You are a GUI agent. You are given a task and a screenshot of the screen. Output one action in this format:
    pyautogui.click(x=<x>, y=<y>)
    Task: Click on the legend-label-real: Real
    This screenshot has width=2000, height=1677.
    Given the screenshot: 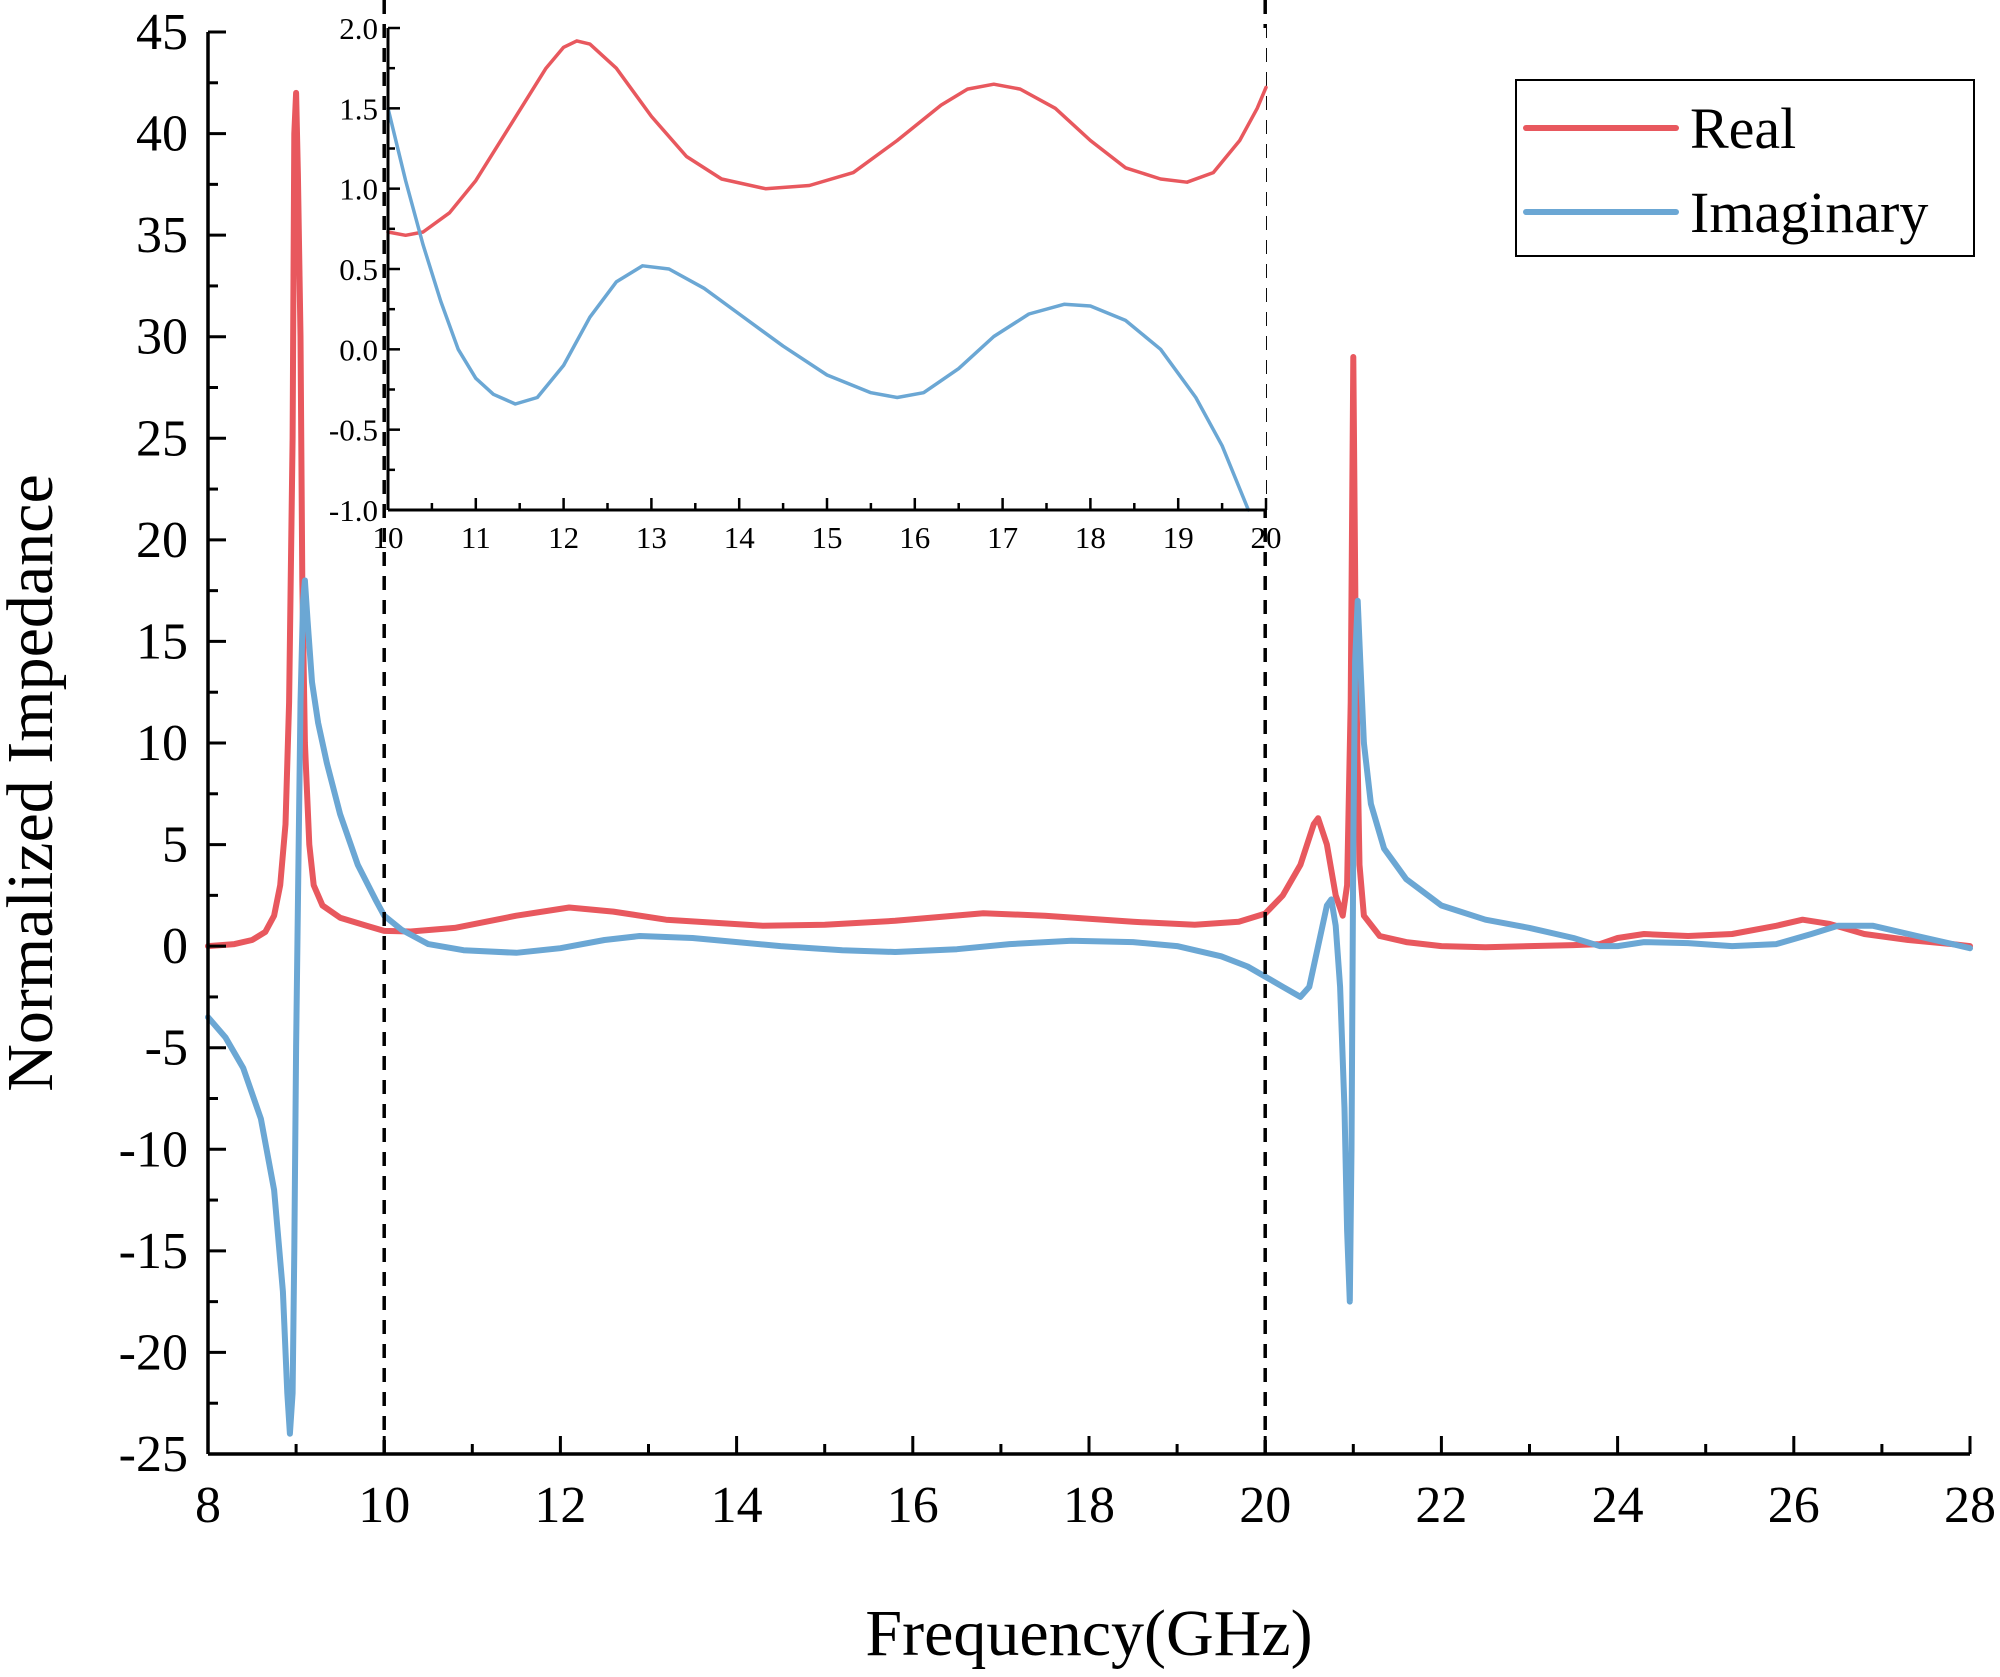 What is the action you would take?
    pyautogui.click(x=1743, y=128)
    